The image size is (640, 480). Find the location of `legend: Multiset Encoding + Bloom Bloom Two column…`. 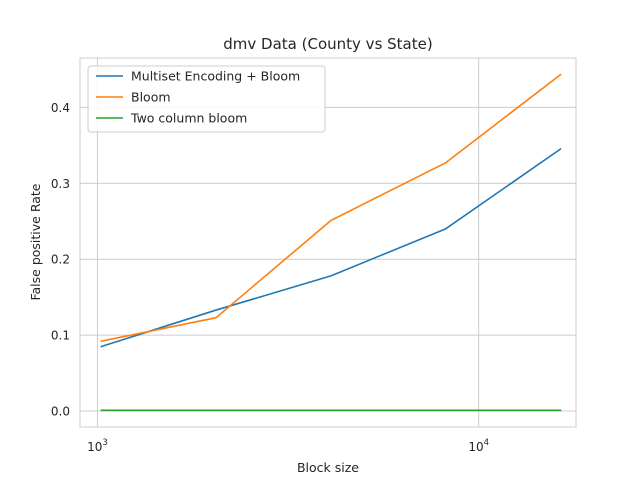

legend: Multiset Encoding + Bloom Bloom Two column… is located at coordinates (206, 99).